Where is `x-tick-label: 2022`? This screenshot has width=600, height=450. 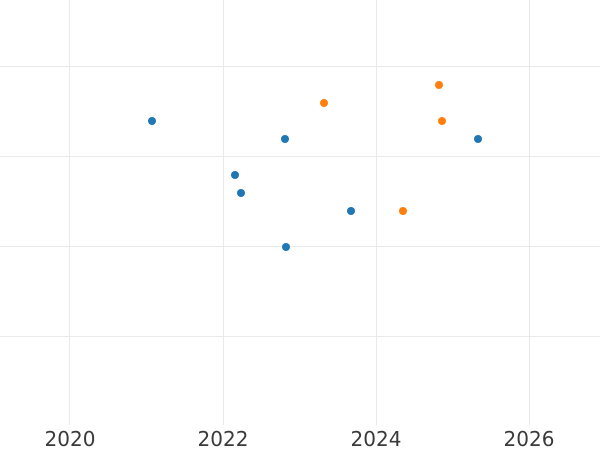
x-tick-label: 2022 is located at coordinates (223, 438).